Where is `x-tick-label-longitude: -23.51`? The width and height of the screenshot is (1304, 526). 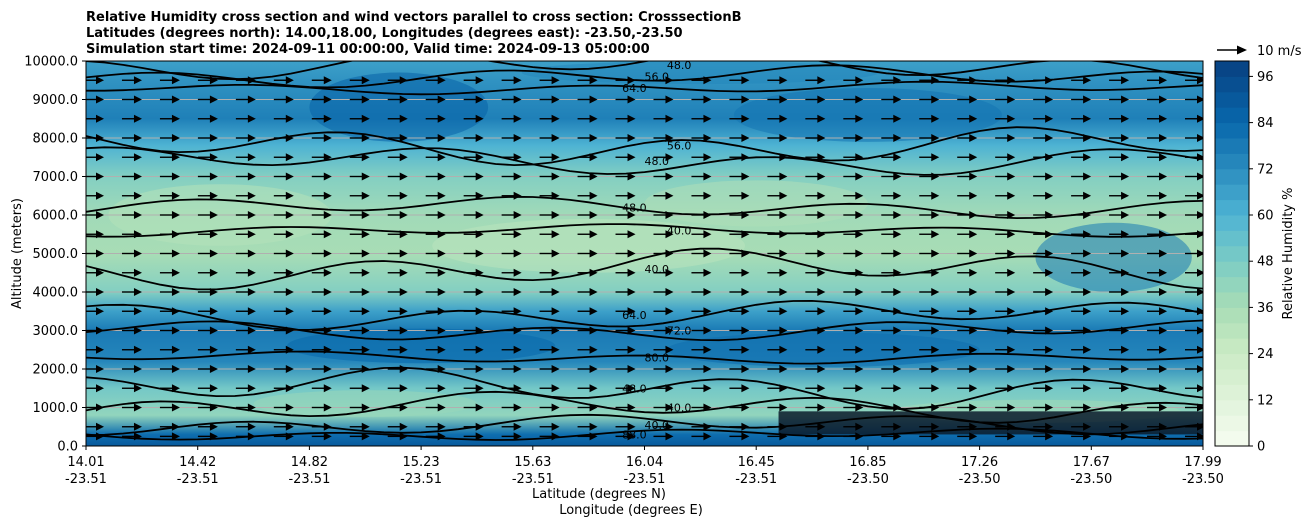 x-tick-label-longitude: -23.51 is located at coordinates (533, 479).